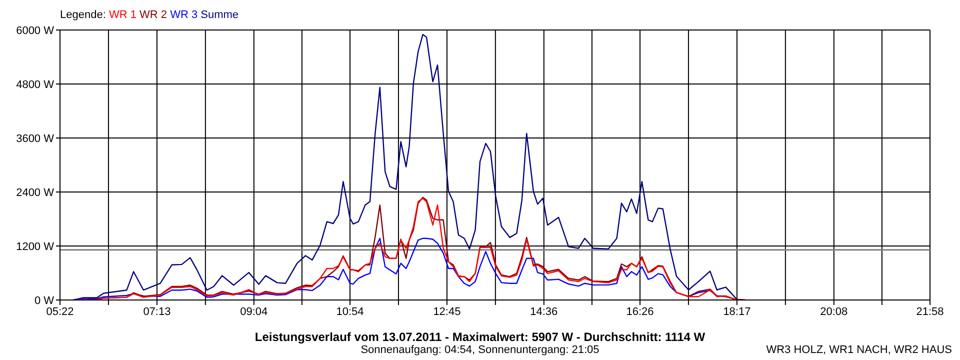 Image resolution: width=960 pixels, height=360 pixels. I want to click on x-tick-label: 12:45, so click(447, 312).